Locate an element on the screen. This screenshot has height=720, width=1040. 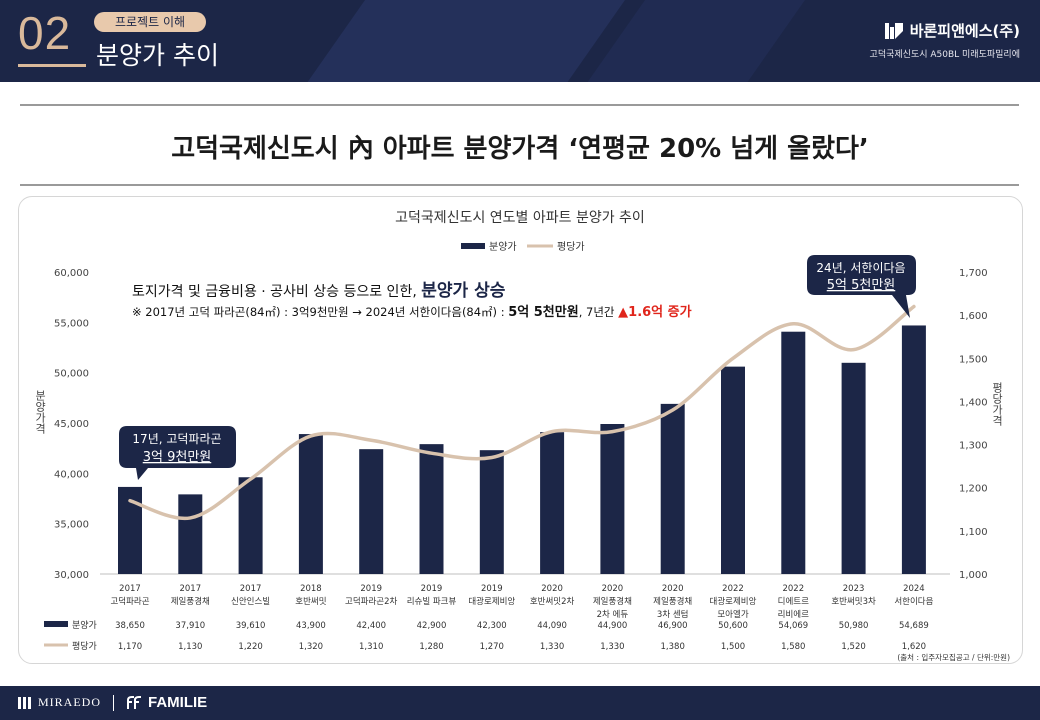
y-tick-left: 50,000 is located at coordinates (71, 374).